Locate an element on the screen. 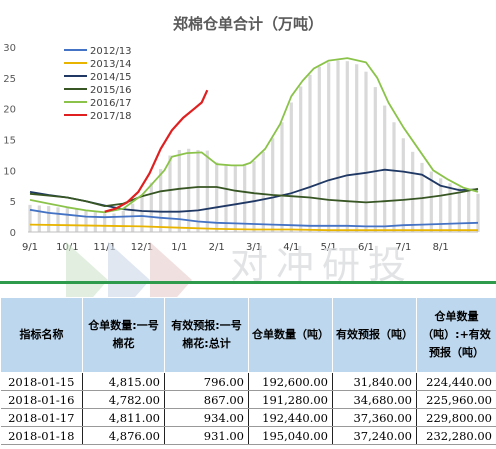 The width and height of the screenshot is (496, 449). cell-receipts-tons: 195,040.00 is located at coordinates (290, 435).